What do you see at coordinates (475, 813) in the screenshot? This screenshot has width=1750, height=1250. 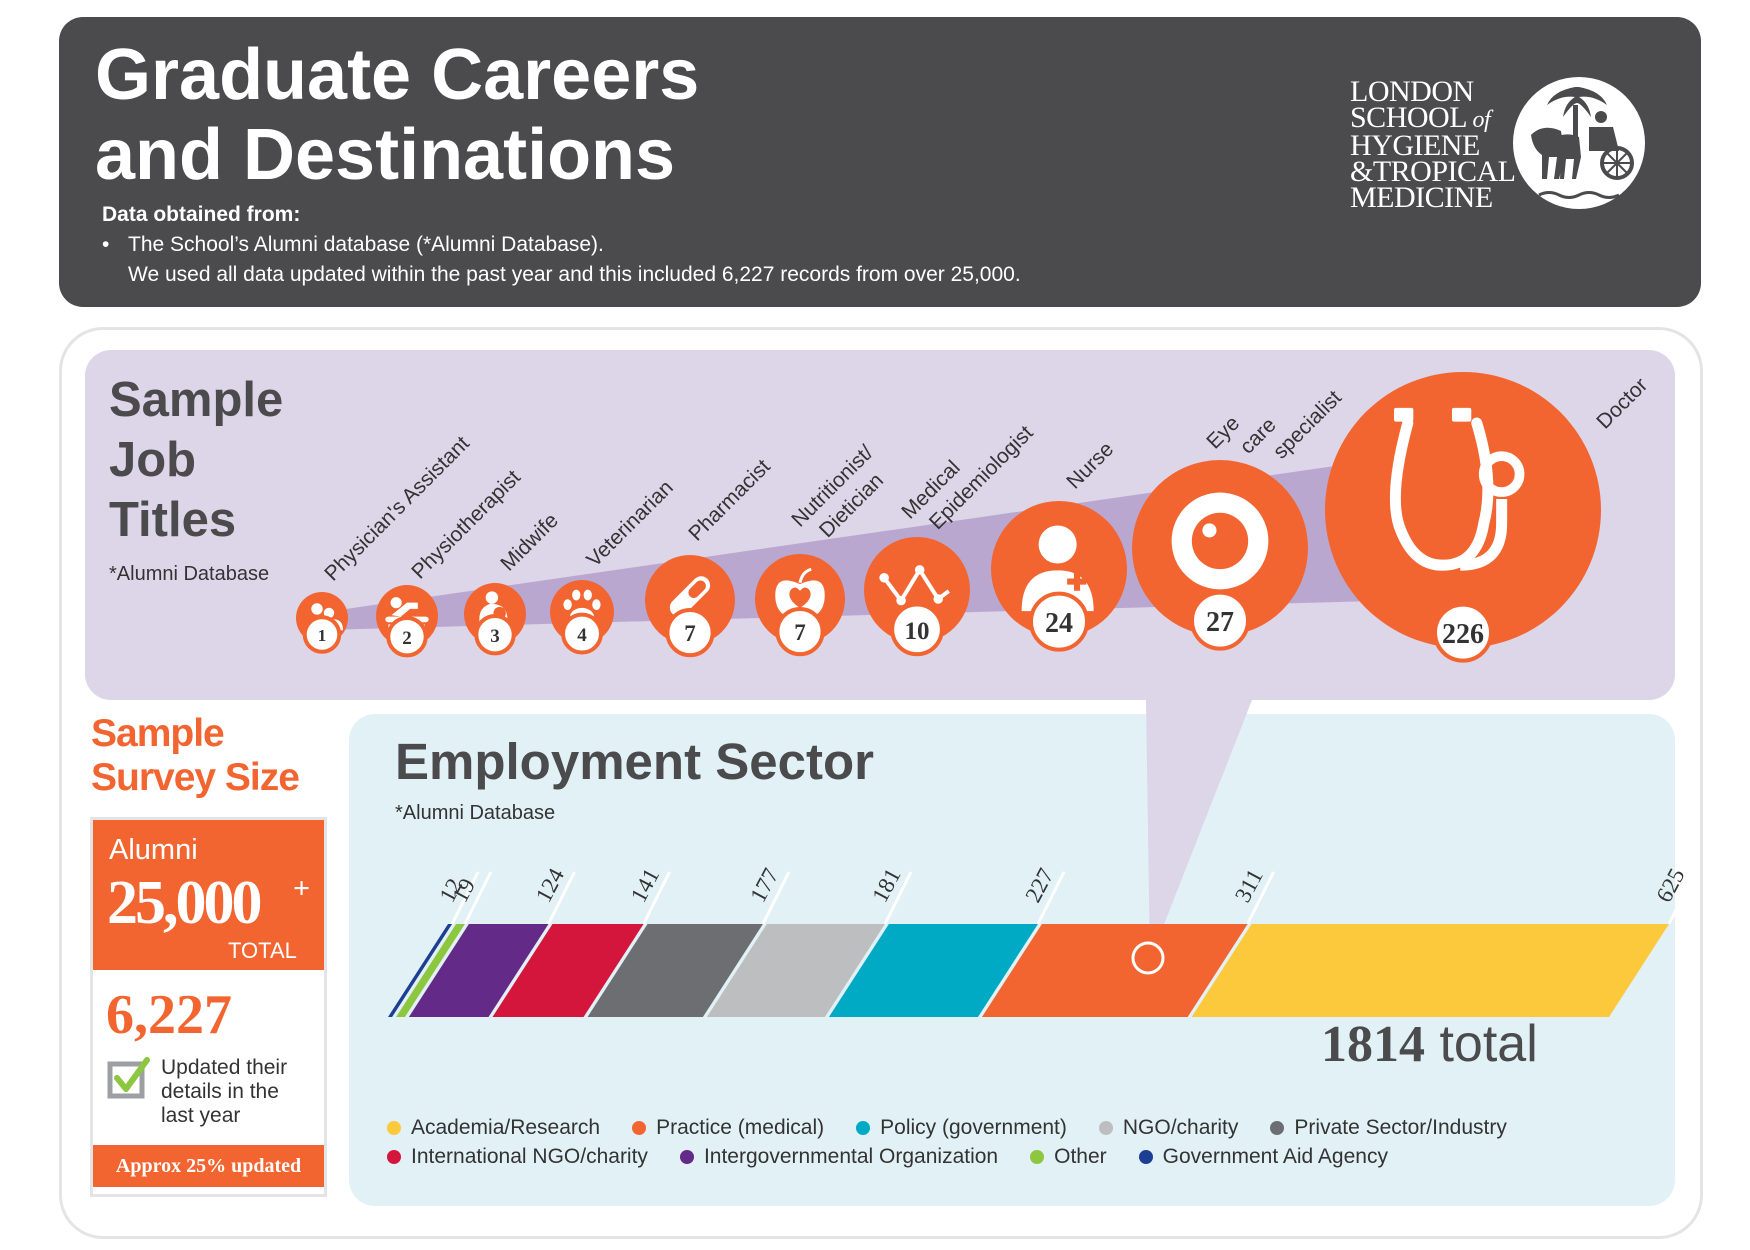 I see `employment-sector-note: *Alumni Database` at bounding box center [475, 813].